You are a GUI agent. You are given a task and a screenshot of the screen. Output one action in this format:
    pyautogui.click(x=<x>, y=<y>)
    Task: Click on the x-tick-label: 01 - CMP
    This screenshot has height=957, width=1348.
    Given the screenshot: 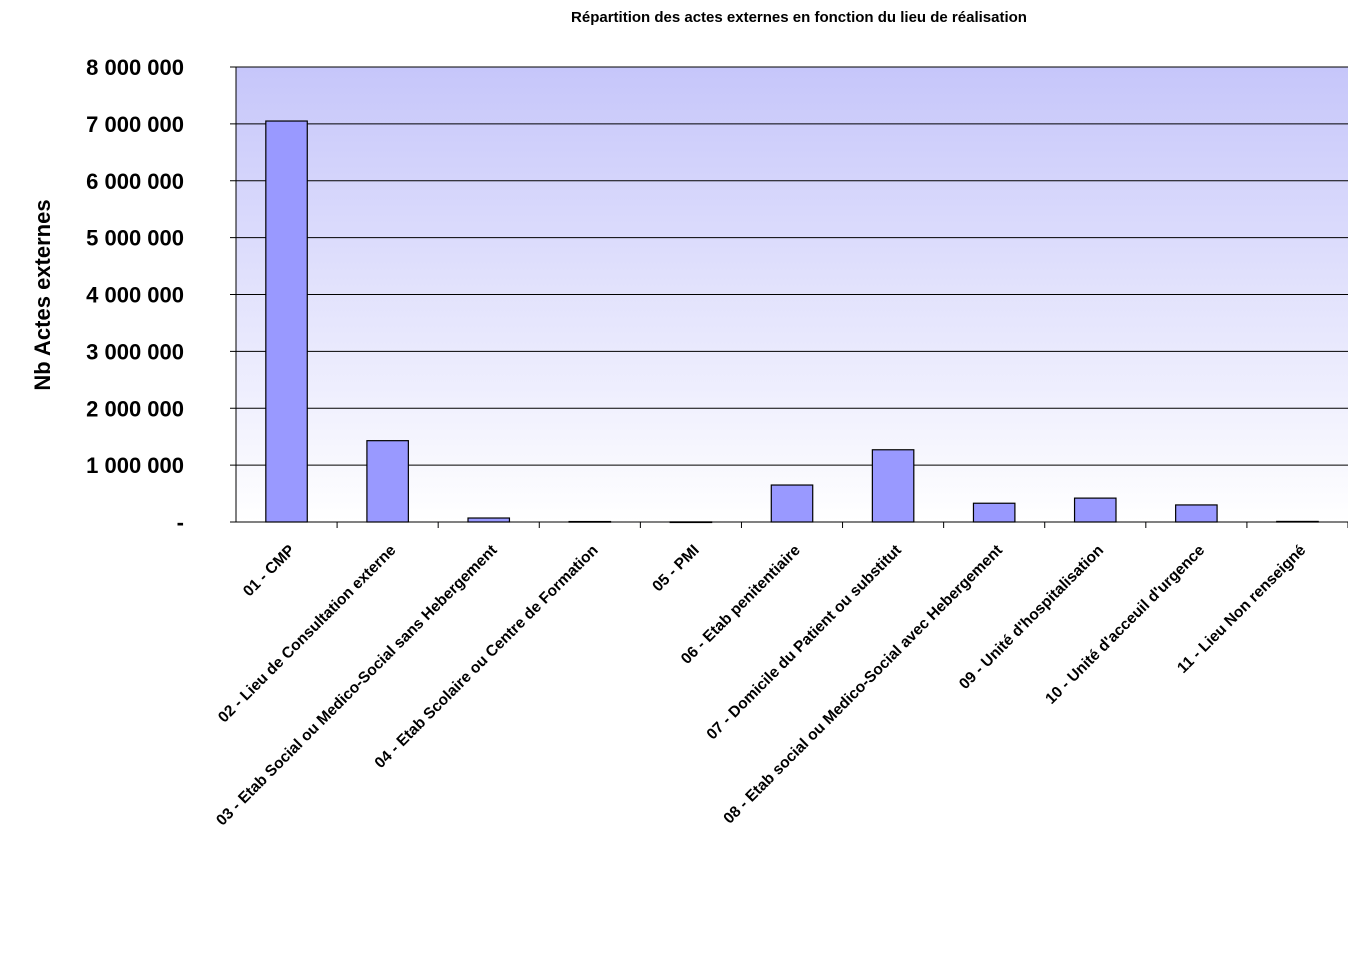 What is the action you would take?
    pyautogui.click(x=269, y=571)
    